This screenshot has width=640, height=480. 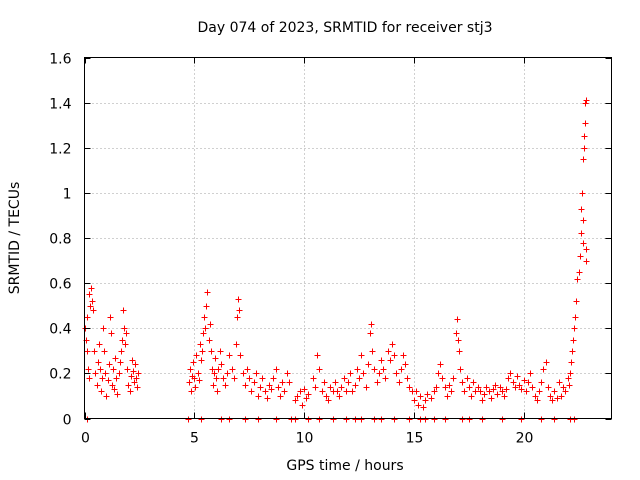 What do you see at coordinates (60, 330) in the screenshot?
I see `y-tick-label: 0.4` at bounding box center [60, 330].